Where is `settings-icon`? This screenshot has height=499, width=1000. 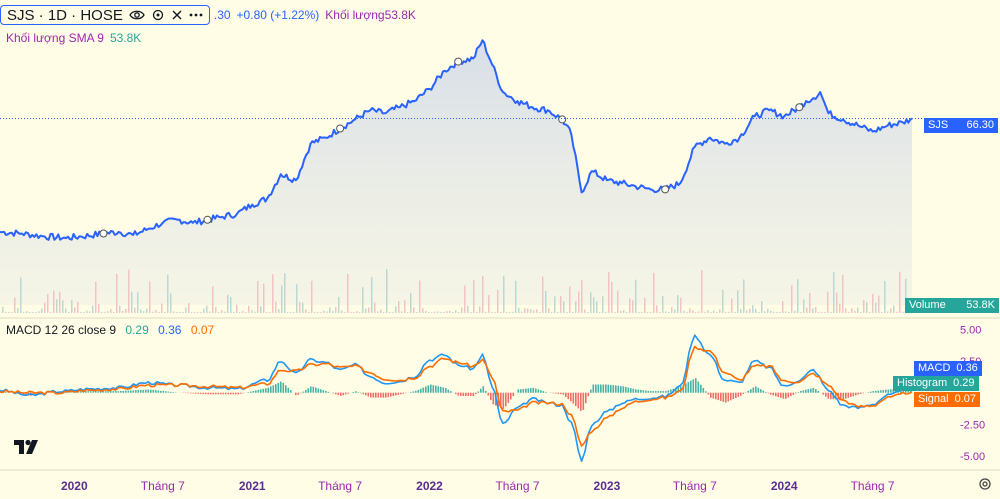
settings-icon is located at coordinates (158, 15).